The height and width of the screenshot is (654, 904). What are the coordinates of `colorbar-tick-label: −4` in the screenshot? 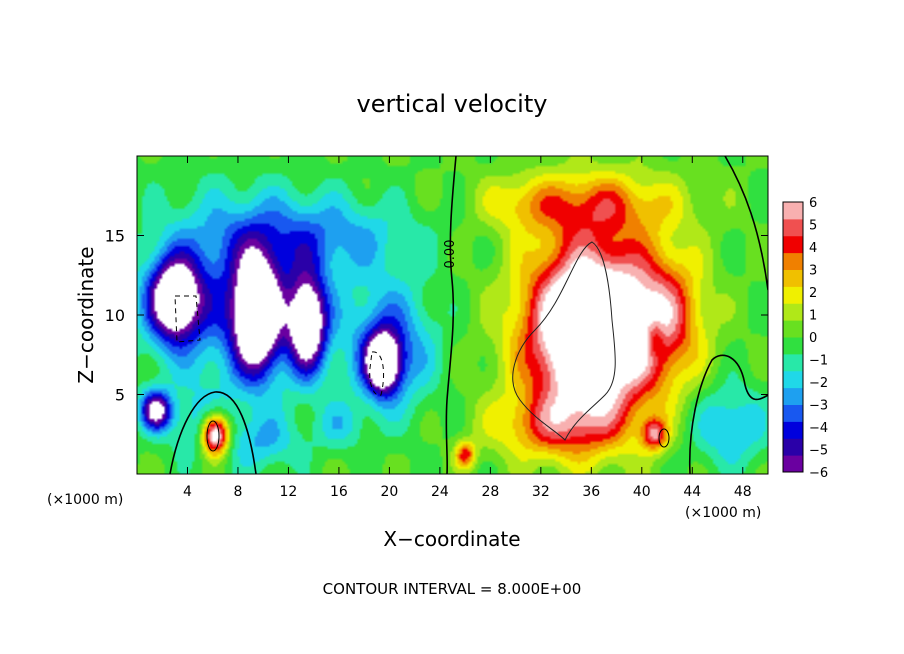 It's located at (818, 428).